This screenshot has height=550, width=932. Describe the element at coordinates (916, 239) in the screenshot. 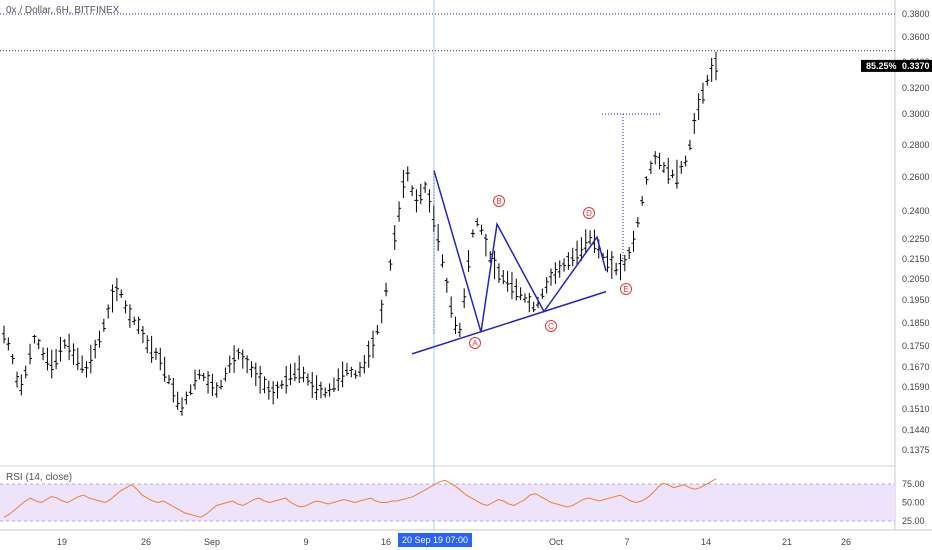

I see `price-tick-label: 0.2250` at that location.